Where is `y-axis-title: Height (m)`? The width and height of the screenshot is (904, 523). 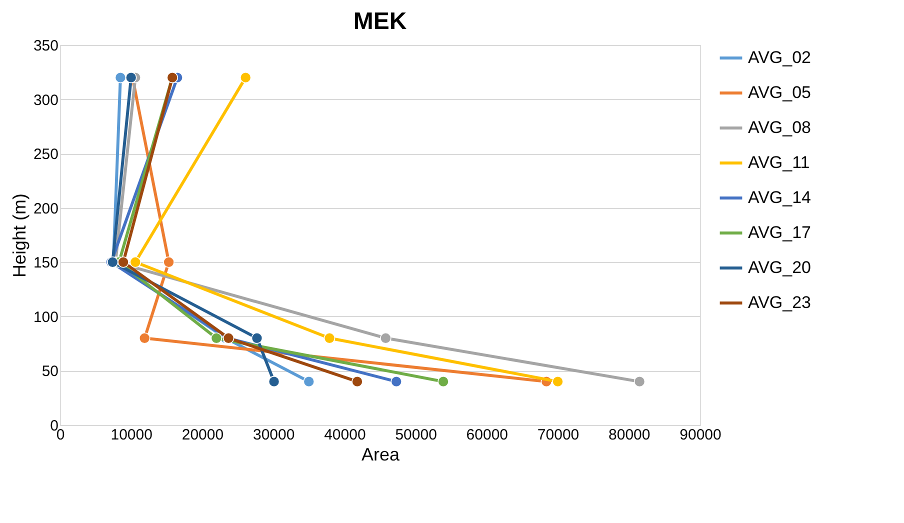
y-axis-title: Height (m) is located at coordinates (19, 235).